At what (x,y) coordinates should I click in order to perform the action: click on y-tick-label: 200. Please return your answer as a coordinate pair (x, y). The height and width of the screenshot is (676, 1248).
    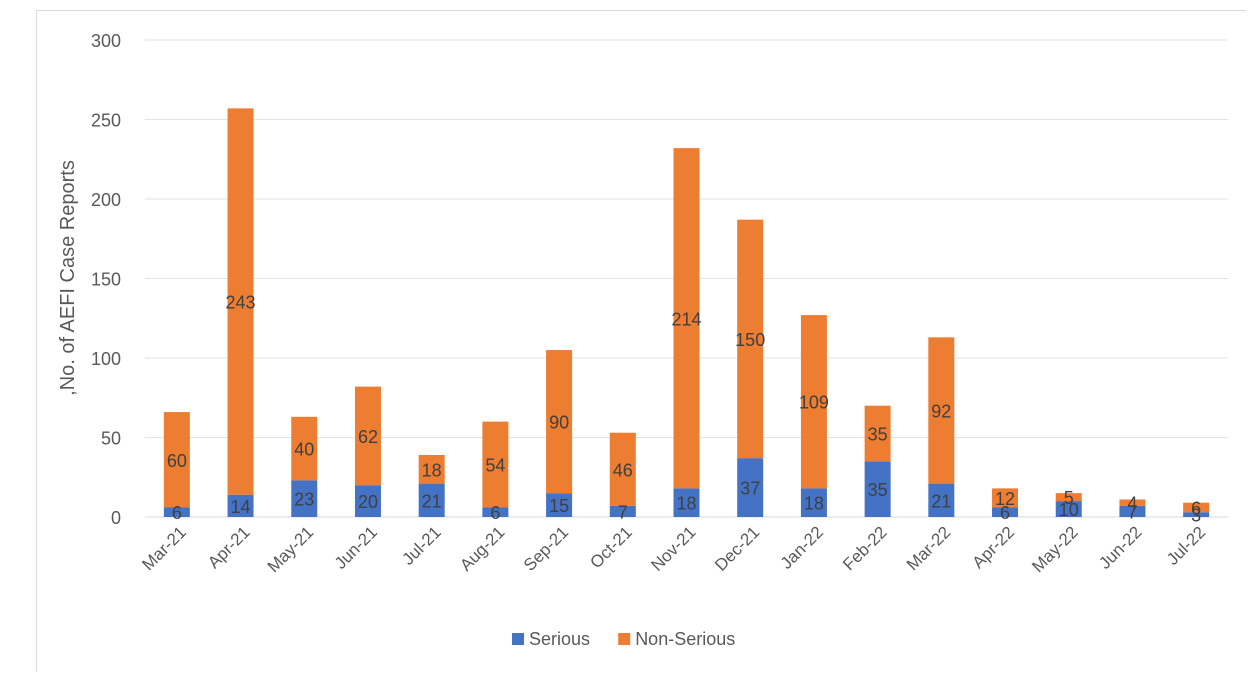
    Looking at the image, I should click on (106, 200).